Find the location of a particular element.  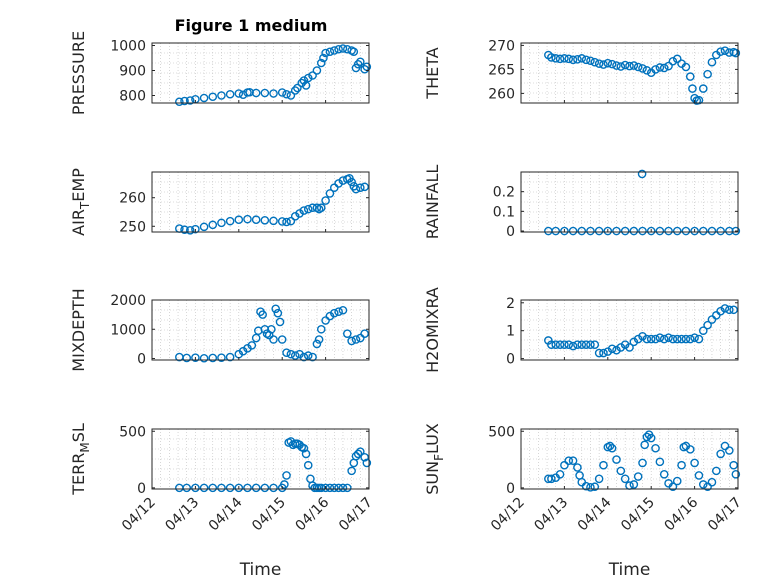

y-axis-label: AIRTEMP is located at coordinates (80, 202).